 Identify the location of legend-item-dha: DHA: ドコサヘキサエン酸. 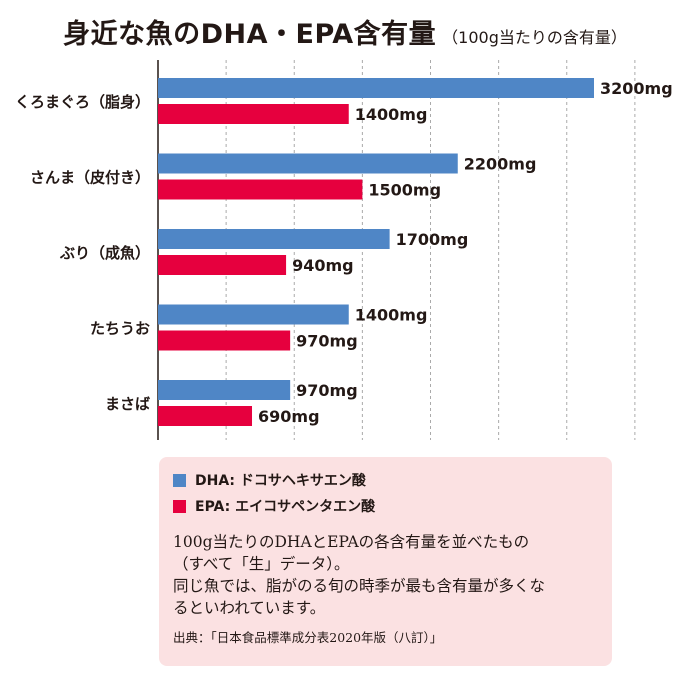
(384, 480).